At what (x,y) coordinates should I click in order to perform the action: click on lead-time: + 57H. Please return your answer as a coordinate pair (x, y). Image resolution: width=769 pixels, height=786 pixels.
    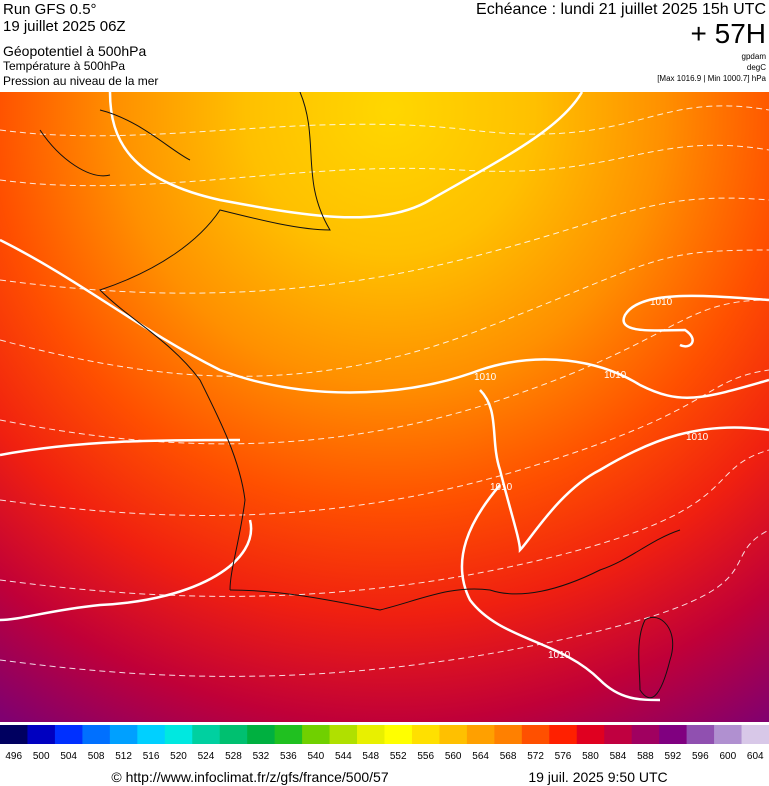
    Looking at the image, I should click on (729, 33).